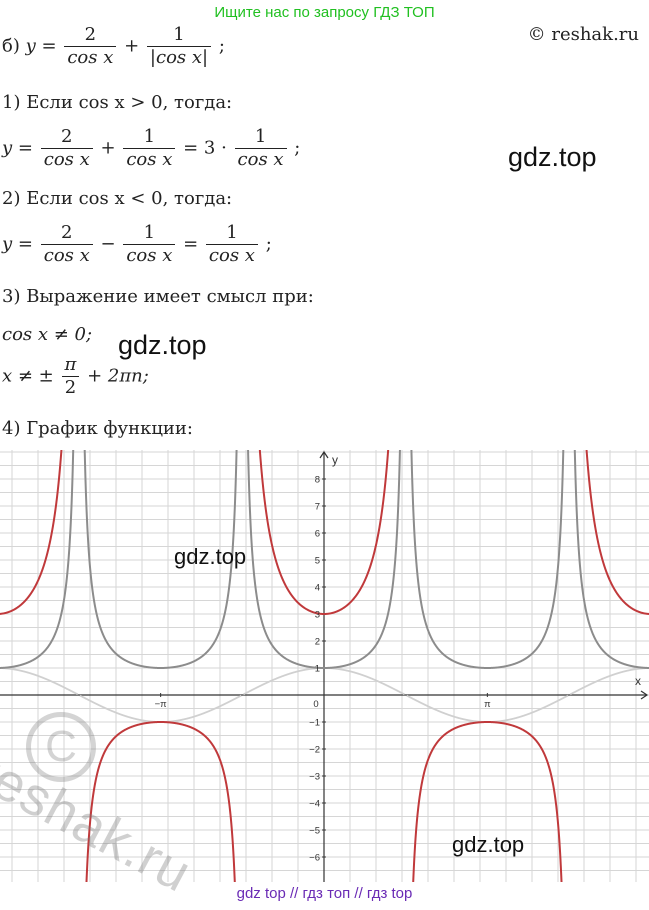  I want to click on x-tick-label: π, so click(487, 704).